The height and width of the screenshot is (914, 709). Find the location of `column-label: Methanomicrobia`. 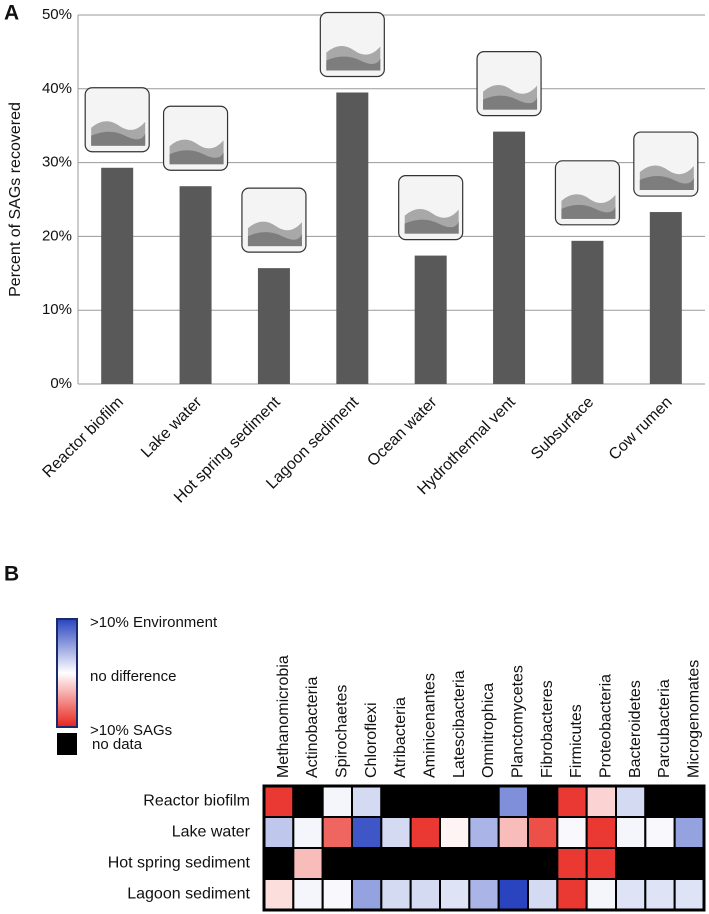

column-label: Methanomicrobia is located at coordinates (283, 716).